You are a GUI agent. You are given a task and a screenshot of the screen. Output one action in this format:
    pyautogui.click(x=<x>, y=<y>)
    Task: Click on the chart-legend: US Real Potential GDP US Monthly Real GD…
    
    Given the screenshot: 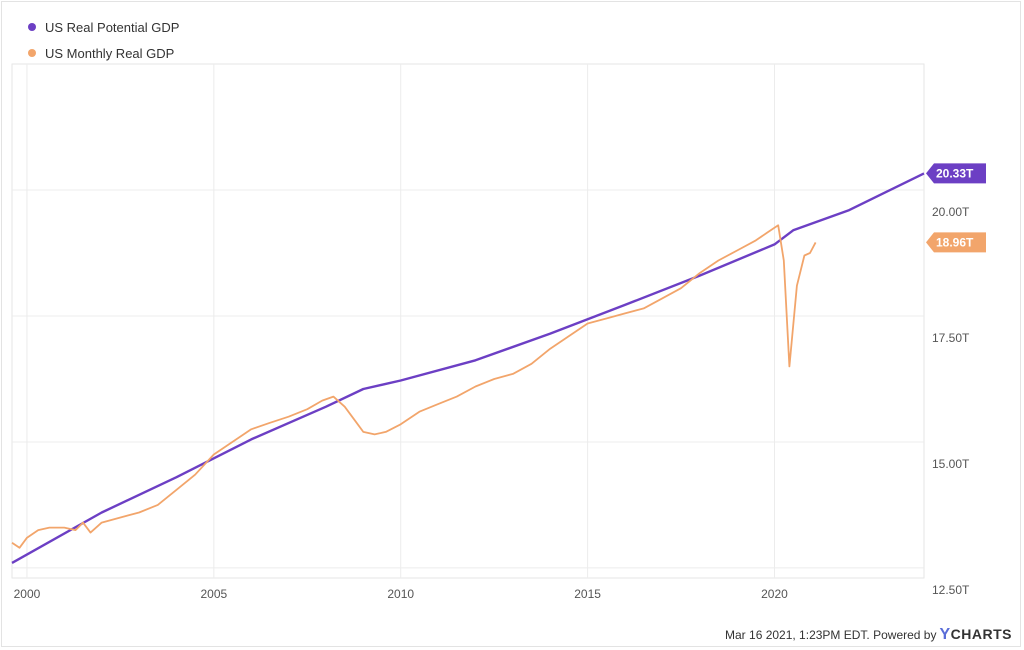 What is the action you would take?
    pyautogui.click(x=103, y=40)
    